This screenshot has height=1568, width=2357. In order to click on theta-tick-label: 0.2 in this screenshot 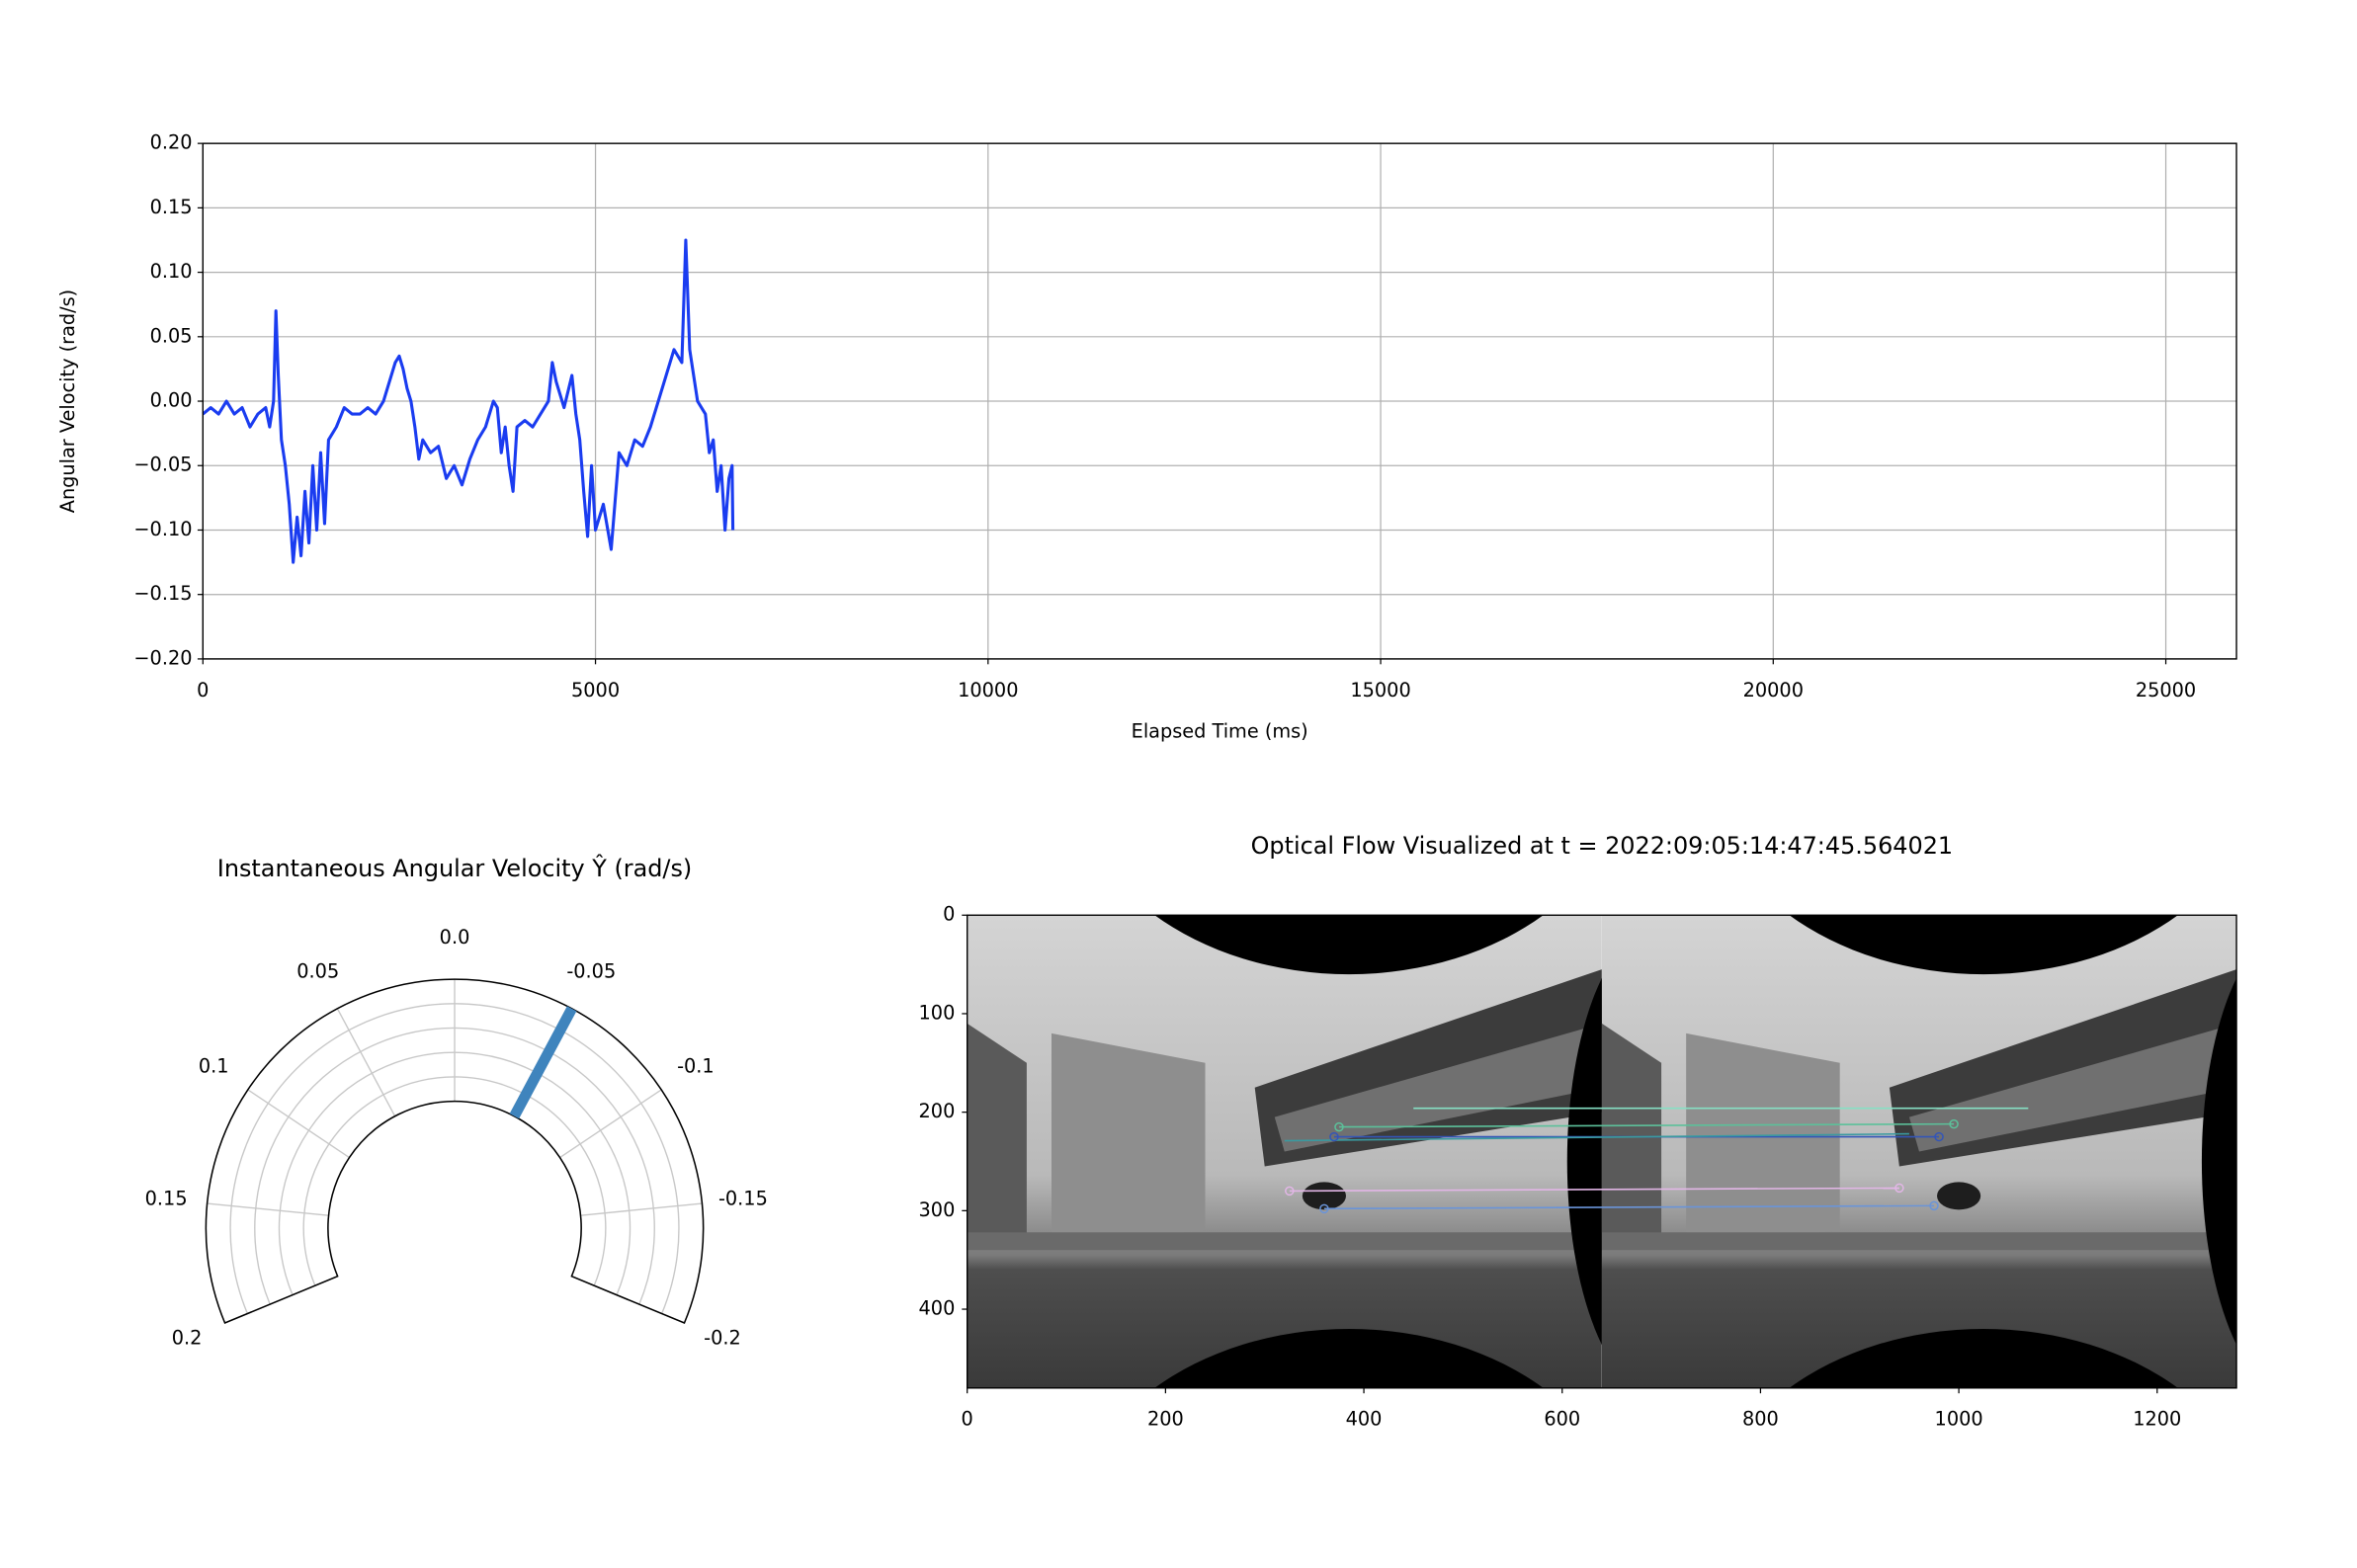, I will do `click(188, 1337)`.